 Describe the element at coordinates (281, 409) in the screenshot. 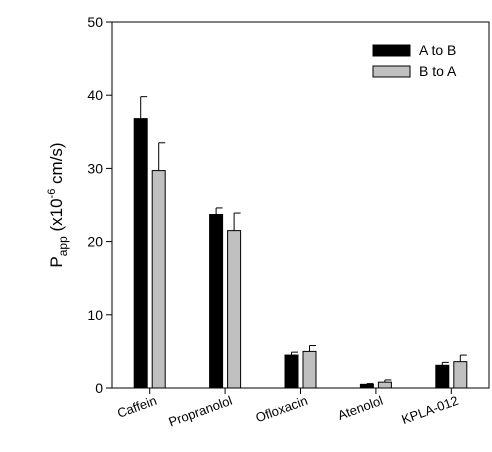

I see `x-tick-label-ofloxacin: Ofloxacin` at that location.